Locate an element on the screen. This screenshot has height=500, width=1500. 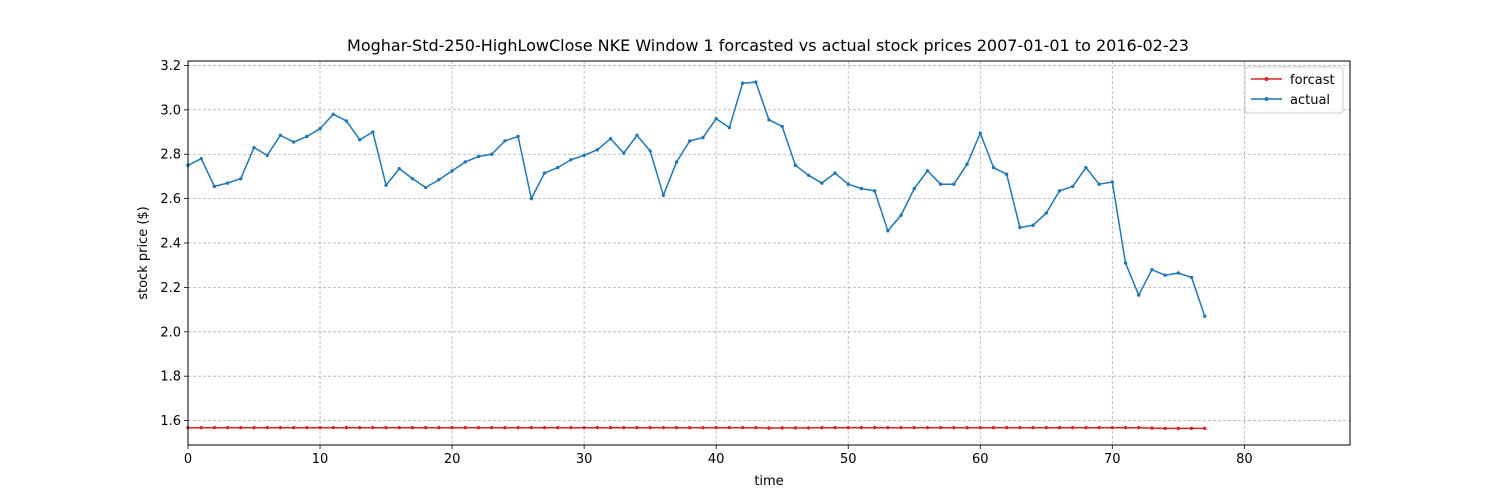
series-line-forcast is located at coordinates (696, 428).